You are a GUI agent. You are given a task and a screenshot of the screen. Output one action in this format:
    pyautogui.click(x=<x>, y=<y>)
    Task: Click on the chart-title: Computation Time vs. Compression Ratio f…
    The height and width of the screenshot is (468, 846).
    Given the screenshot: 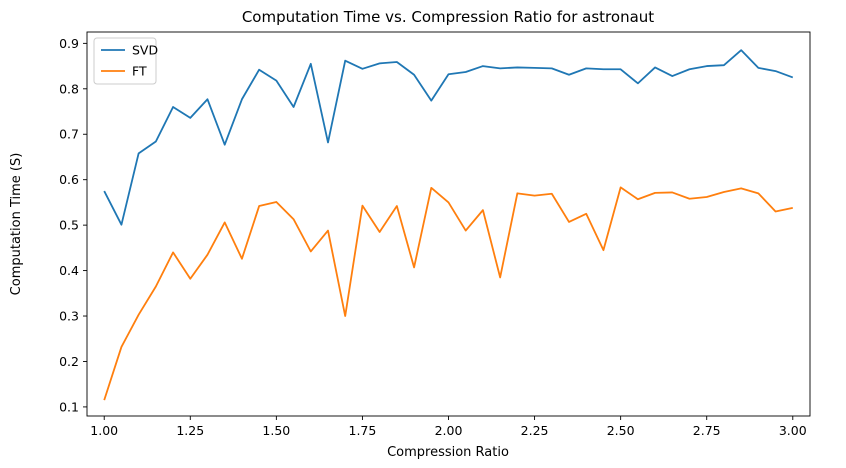 What is the action you would take?
    pyautogui.click(x=448, y=17)
    